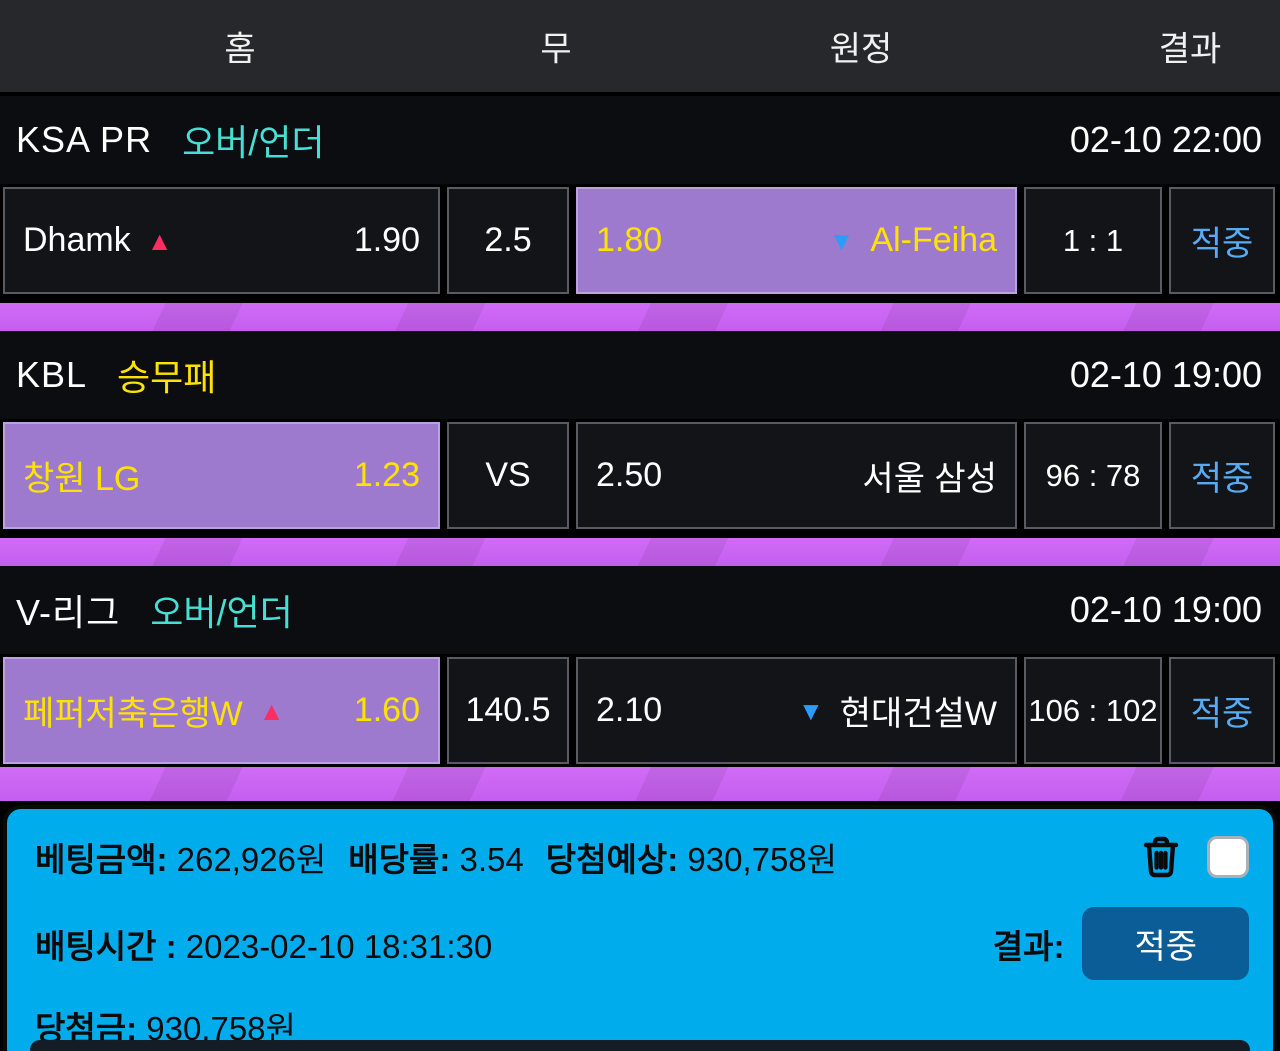 The image size is (1280, 1051). I want to click on draw-pick-cell: 2.5, so click(508, 240).